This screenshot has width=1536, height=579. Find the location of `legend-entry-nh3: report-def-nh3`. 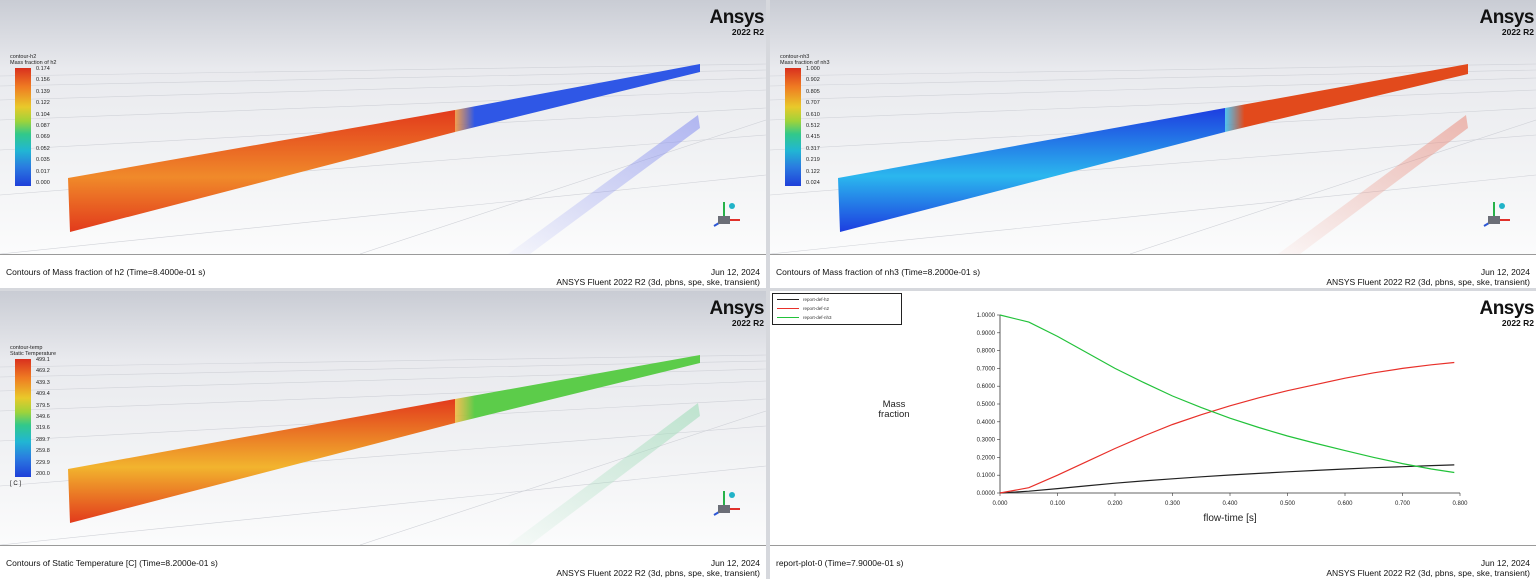

legend-entry-nh3: report-def-nh3 is located at coordinates (804, 319).